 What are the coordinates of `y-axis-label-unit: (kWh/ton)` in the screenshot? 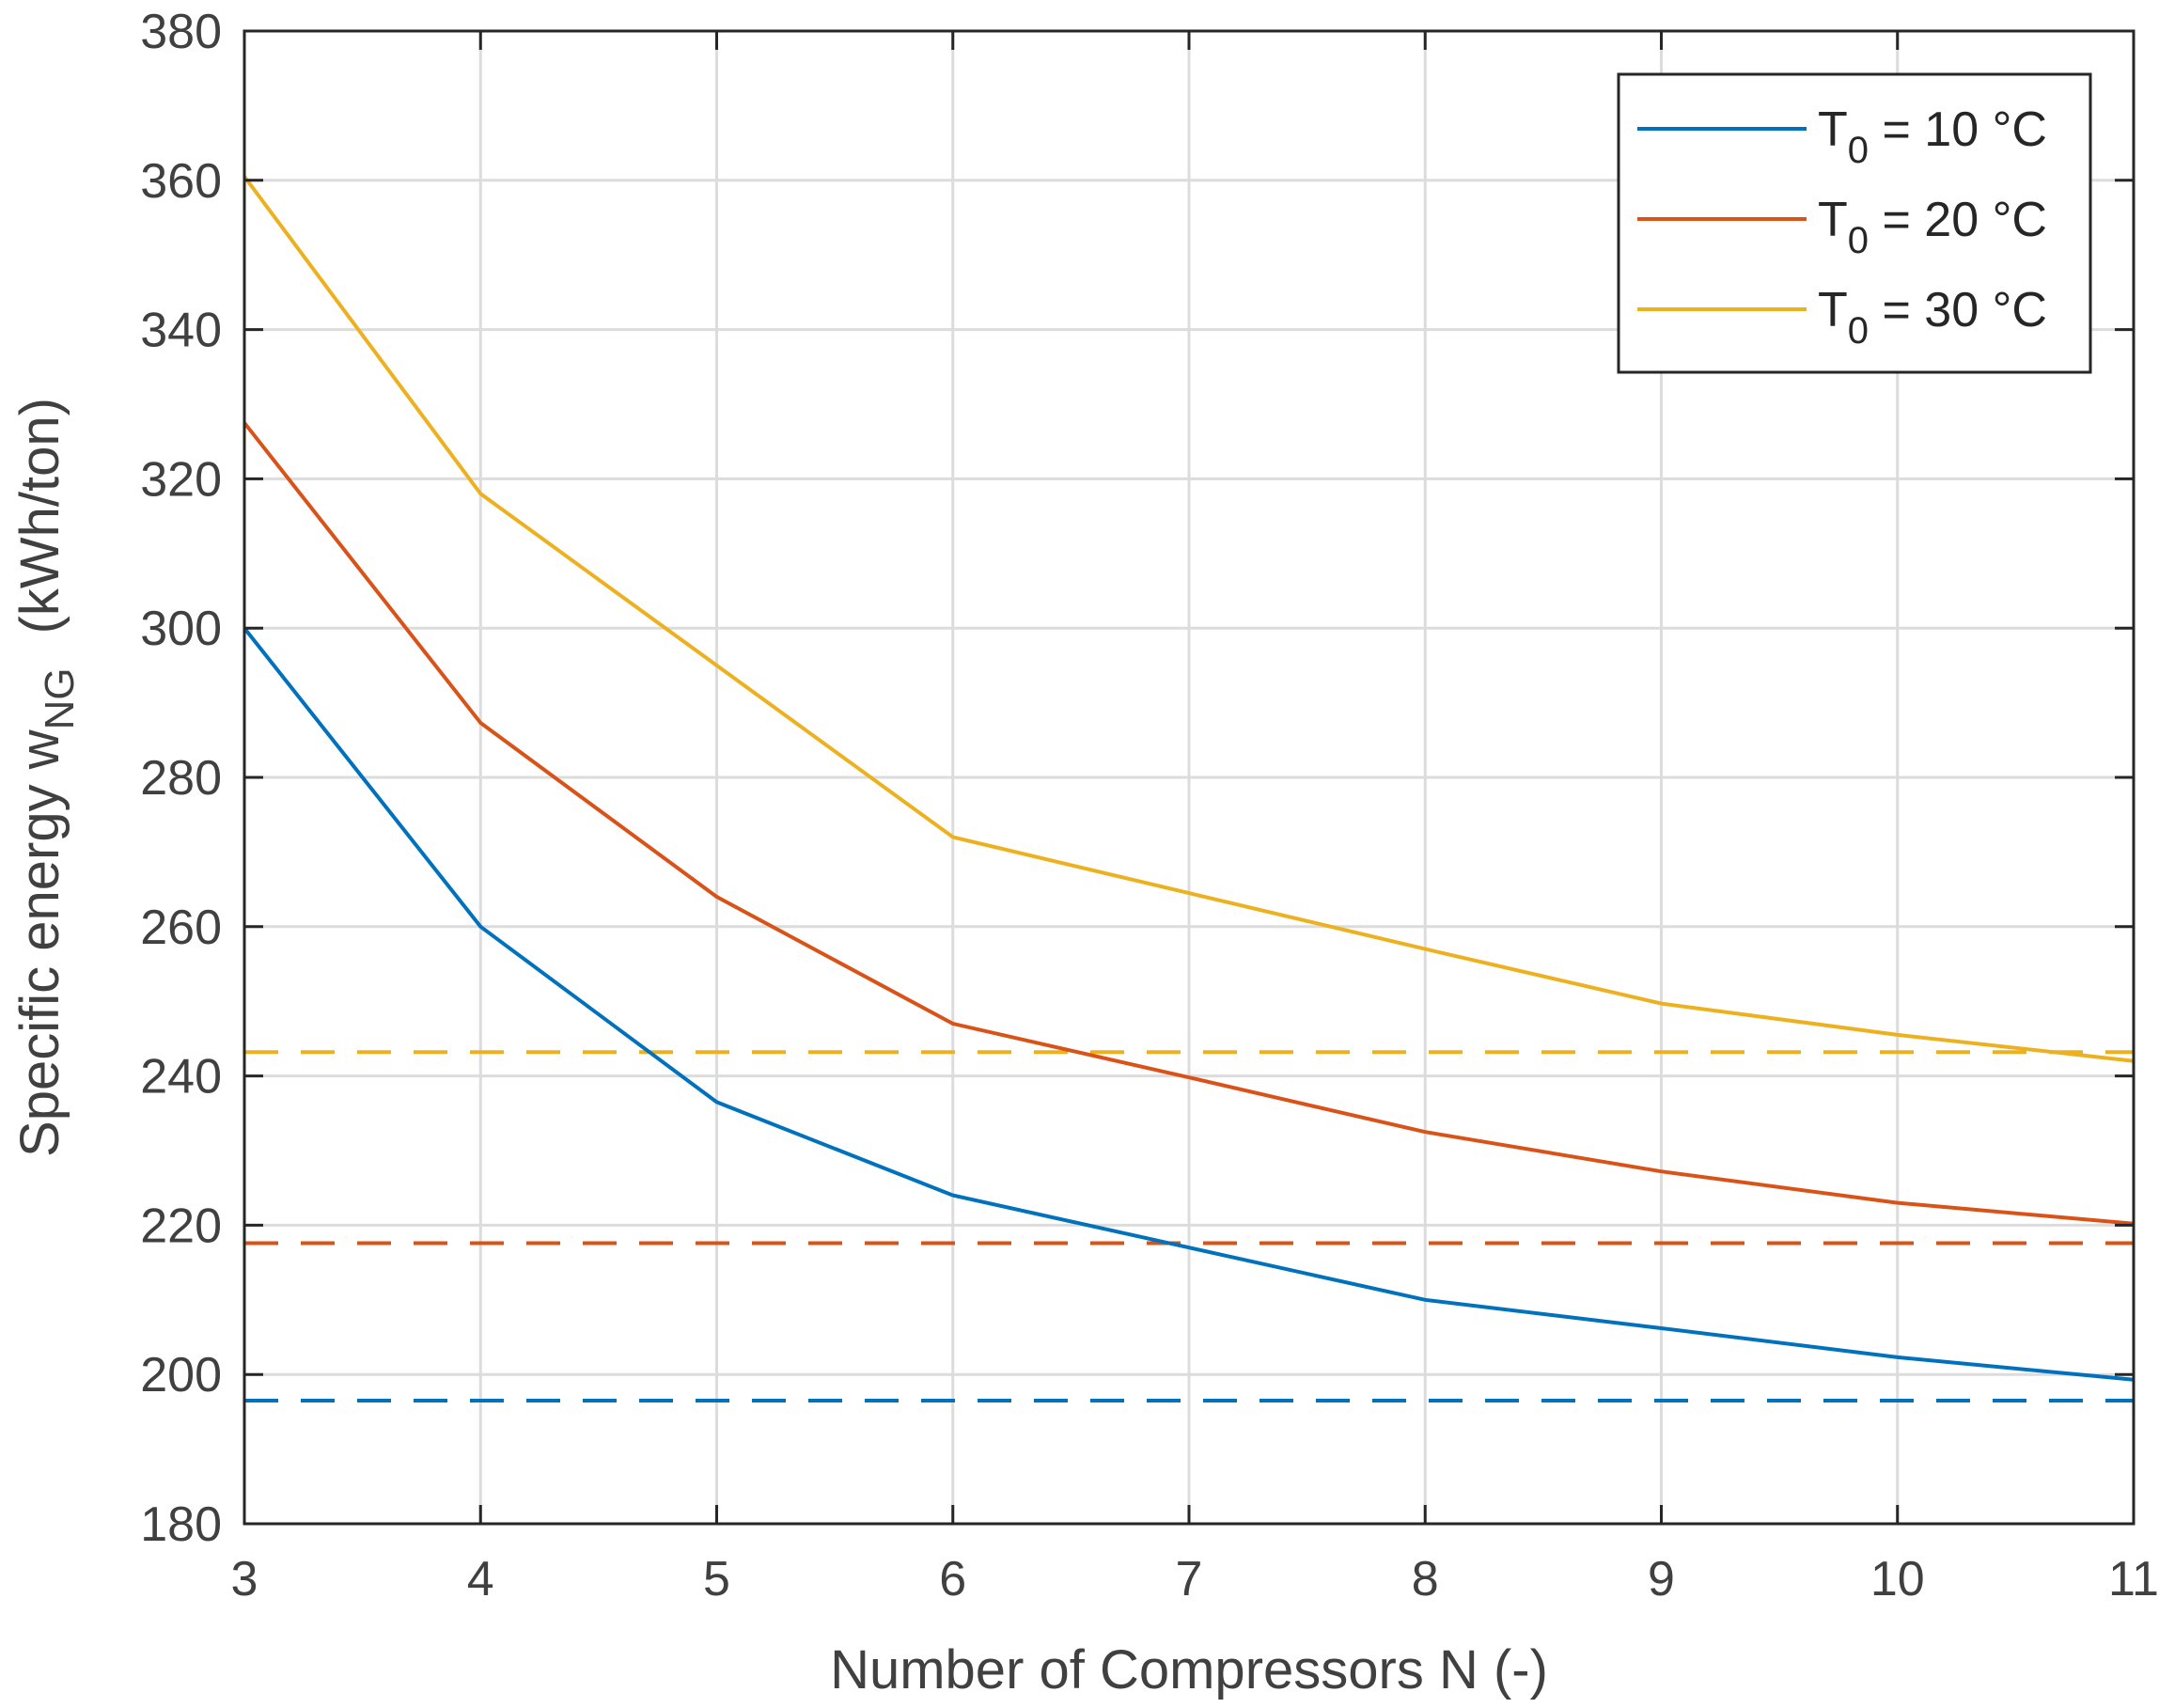 It's located at (40, 516).